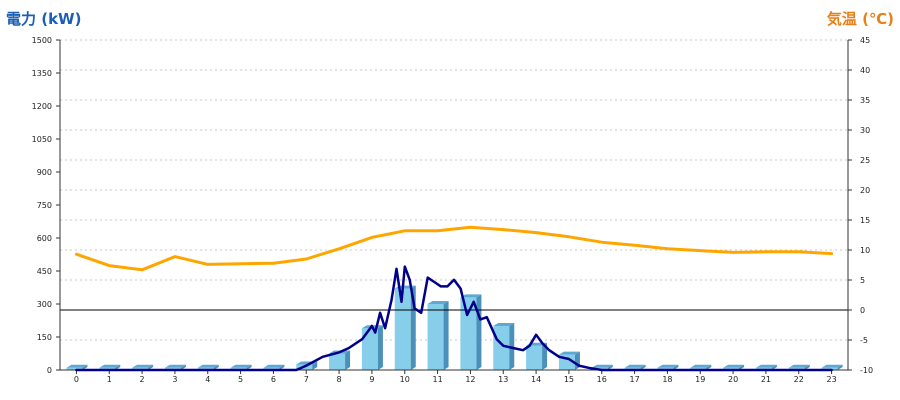 The width and height of the screenshot is (900, 400). I want to click on x-tick-label: 10, so click(405, 379).